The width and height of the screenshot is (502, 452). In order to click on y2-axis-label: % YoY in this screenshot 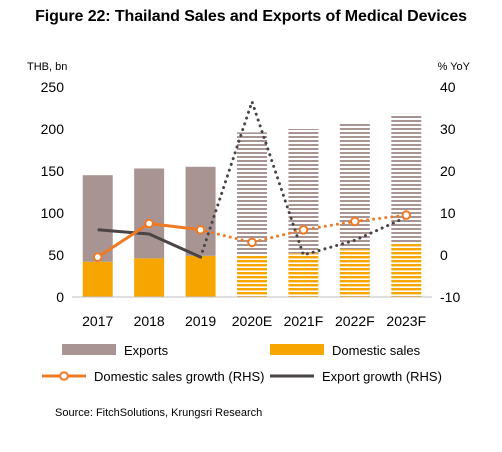, I will do `click(454, 67)`.